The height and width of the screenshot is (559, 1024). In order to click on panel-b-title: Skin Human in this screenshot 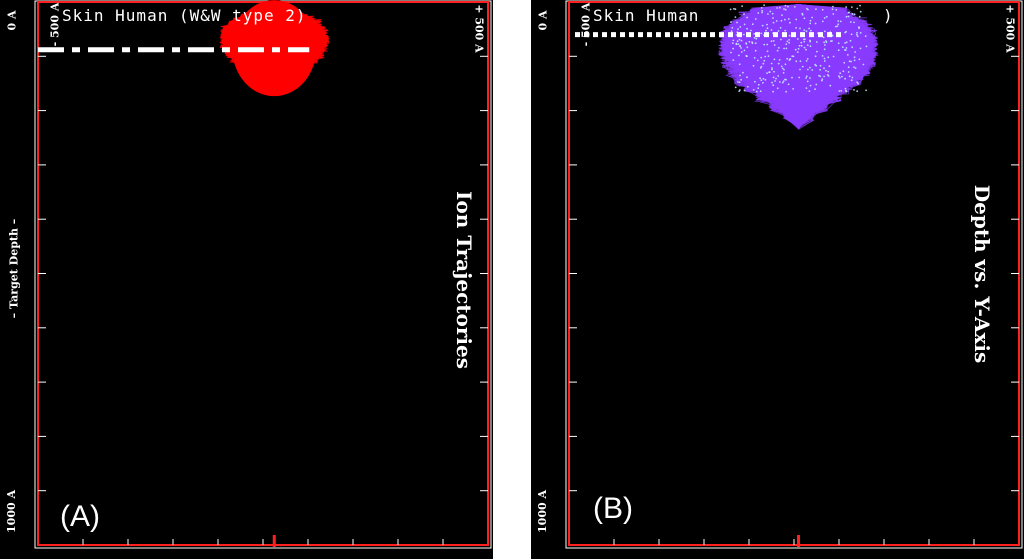, I will do `click(646, 15)`.